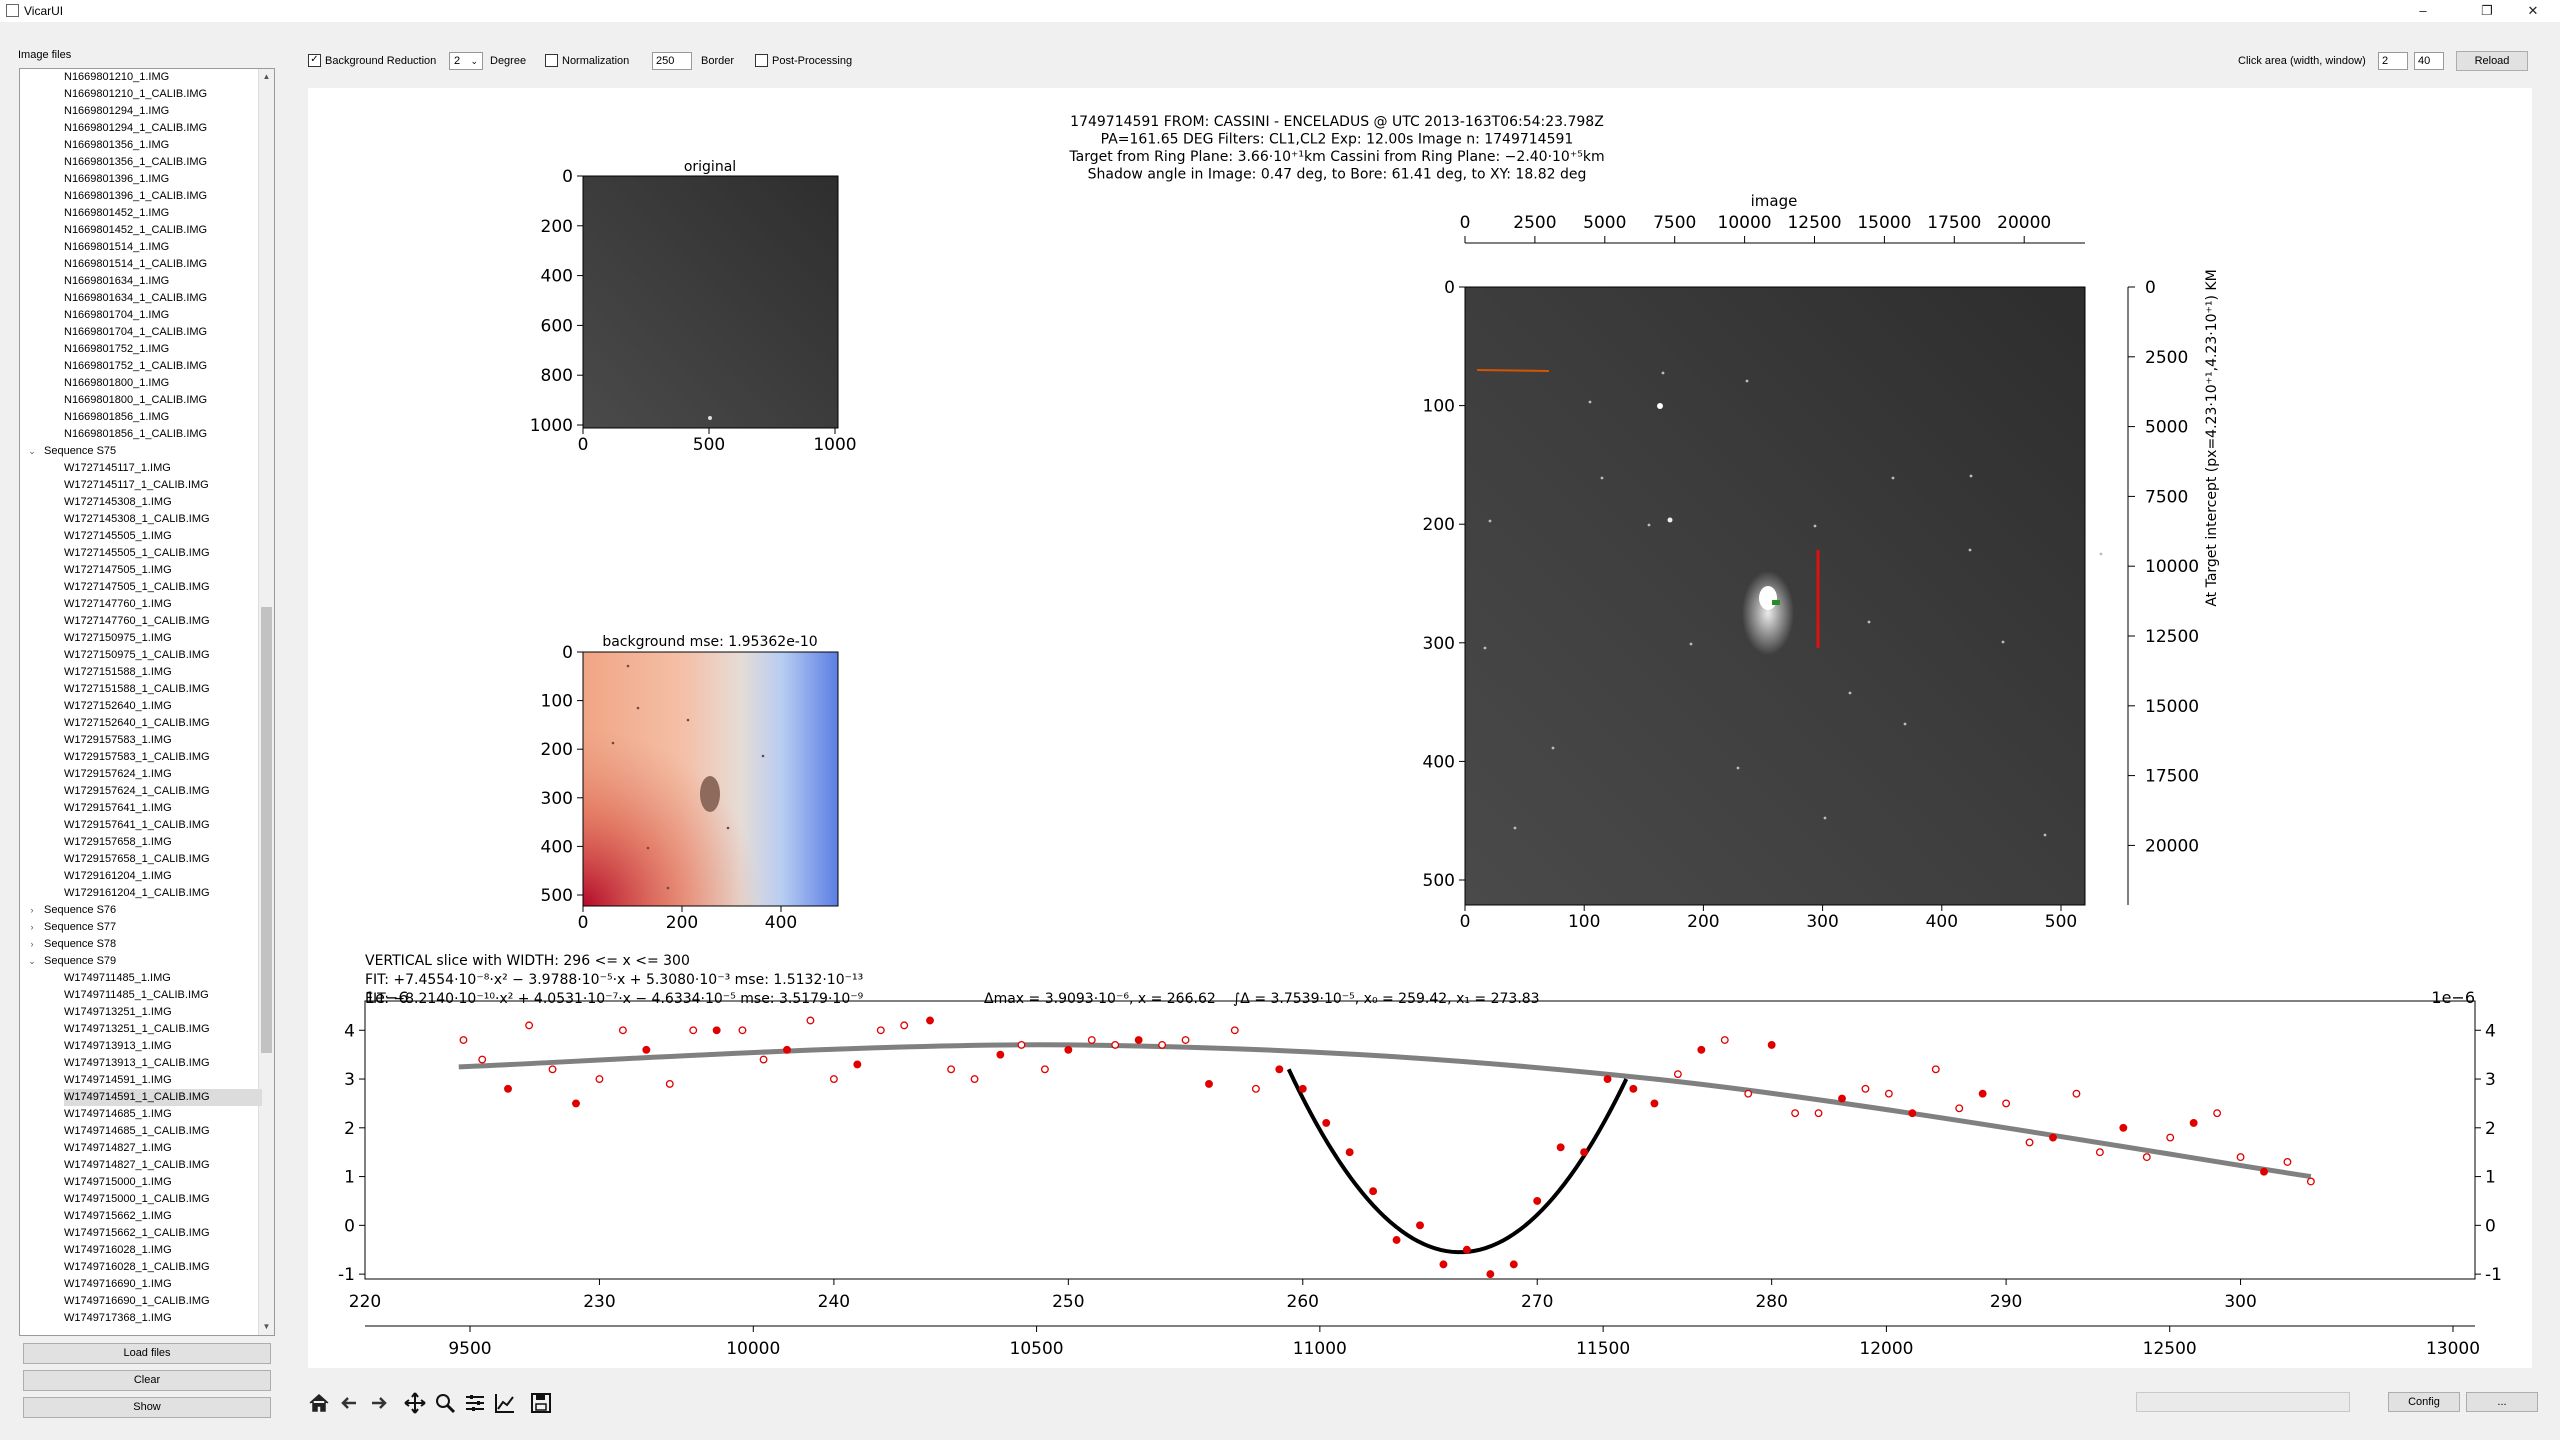 This screenshot has width=2560, height=1440. What do you see at coordinates (372, 61) in the screenshot?
I see `background-reduction-checkbox: ✓ Background Reduction` at bounding box center [372, 61].